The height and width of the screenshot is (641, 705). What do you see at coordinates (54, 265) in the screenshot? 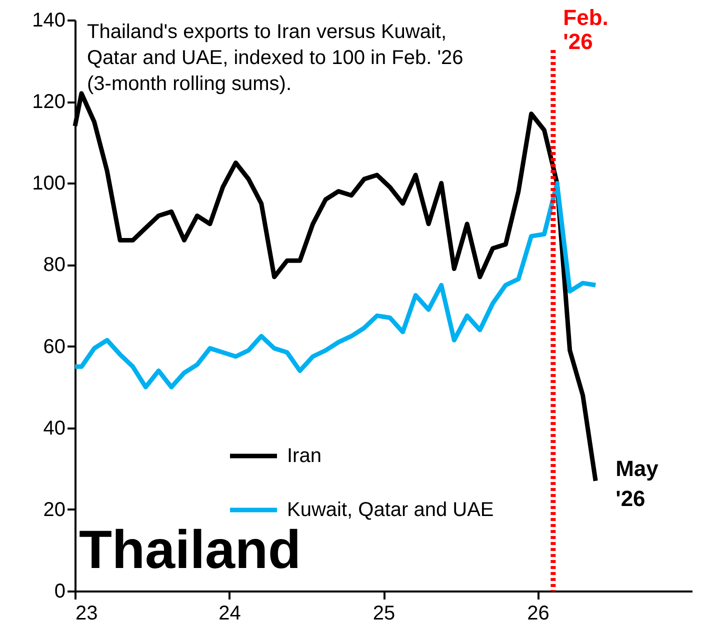
I see `y-tick-label: 80` at bounding box center [54, 265].